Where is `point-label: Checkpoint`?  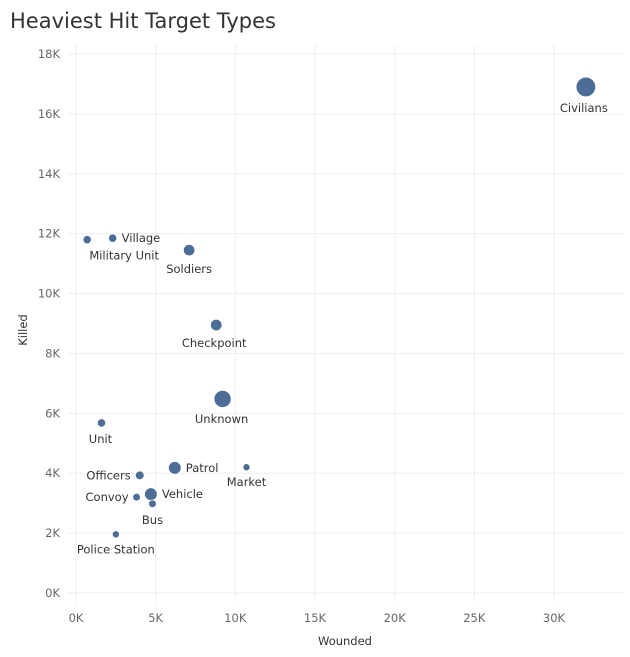
point-label: Checkpoint is located at coordinates (214, 343).